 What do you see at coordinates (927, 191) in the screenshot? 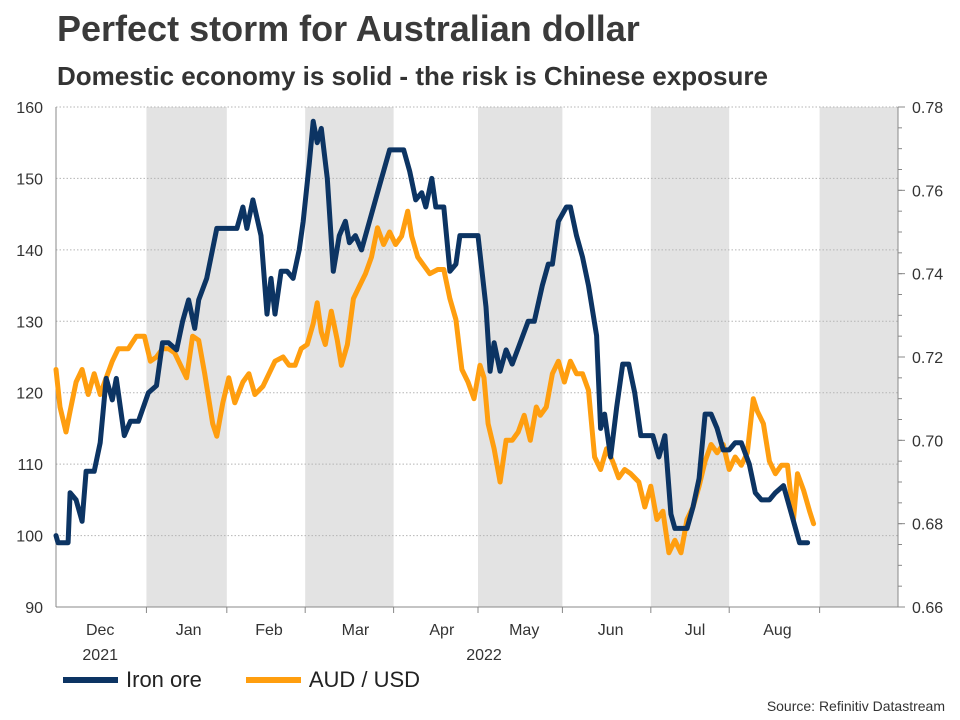
I see `right-tick-label-0.76: 0.76` at bounding box center [927, 191].